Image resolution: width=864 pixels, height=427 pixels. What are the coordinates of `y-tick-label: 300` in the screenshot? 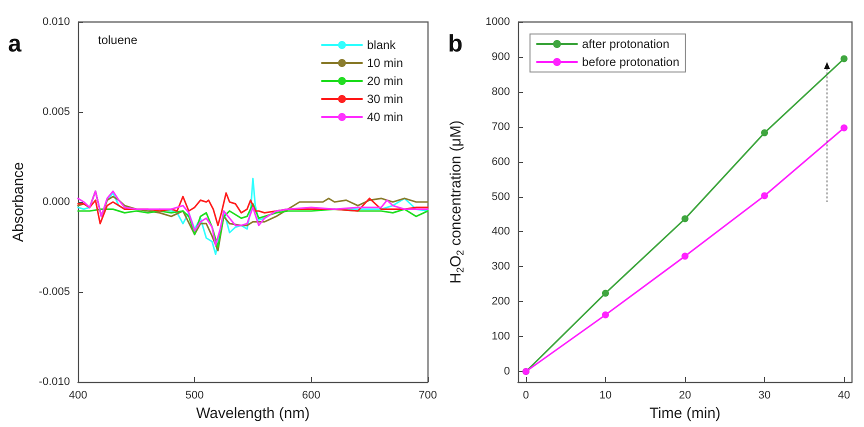 It's located at (501, 266).